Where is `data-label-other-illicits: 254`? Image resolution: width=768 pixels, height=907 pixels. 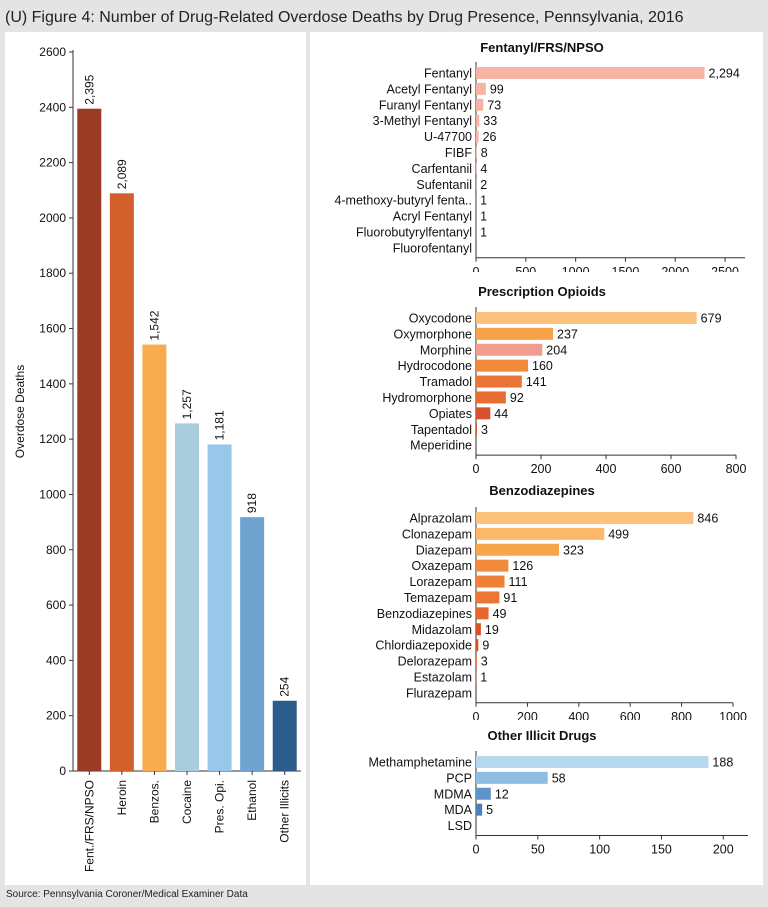 data-label-other-illicits: 254 is located at coordinates (285, 686).